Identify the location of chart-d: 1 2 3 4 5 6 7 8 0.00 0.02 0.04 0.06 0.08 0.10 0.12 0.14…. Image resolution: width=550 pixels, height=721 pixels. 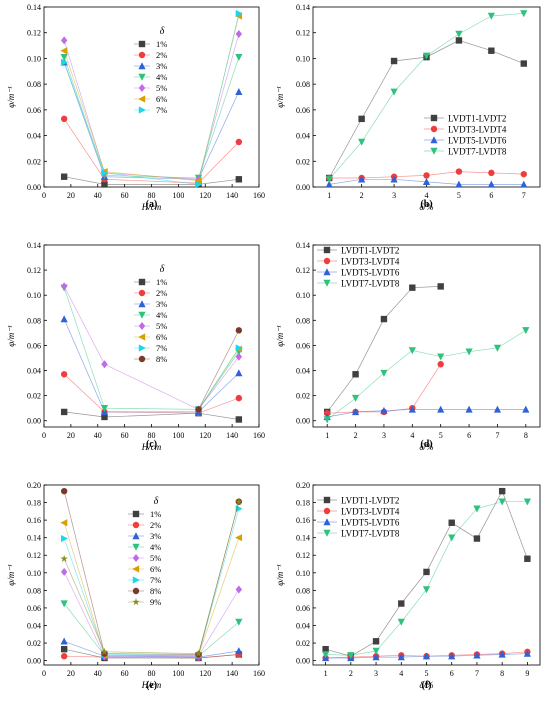
(408, 346).